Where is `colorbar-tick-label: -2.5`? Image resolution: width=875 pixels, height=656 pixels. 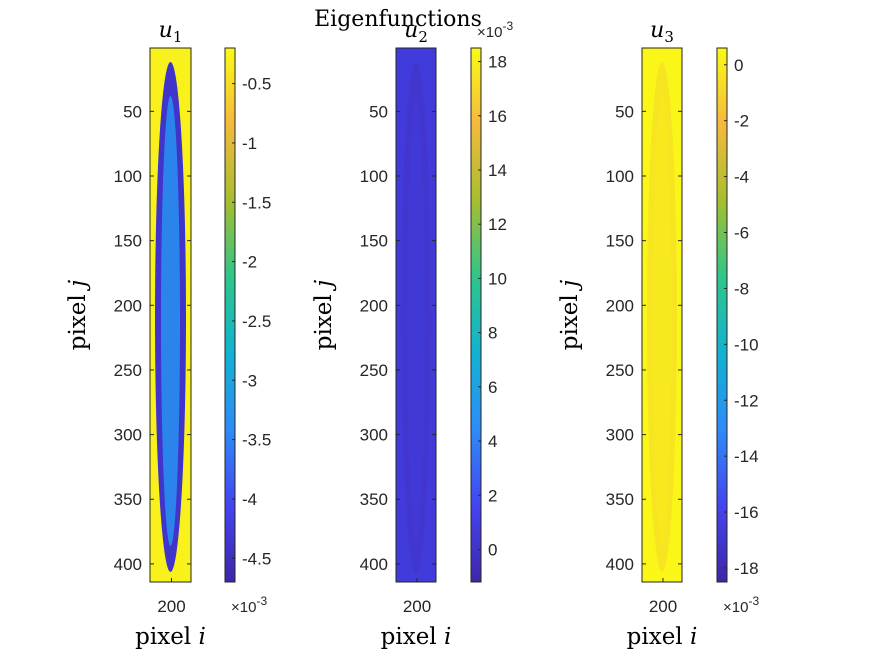
colorbar-tick-label: -2.5 is located at coordinates (256, 321).